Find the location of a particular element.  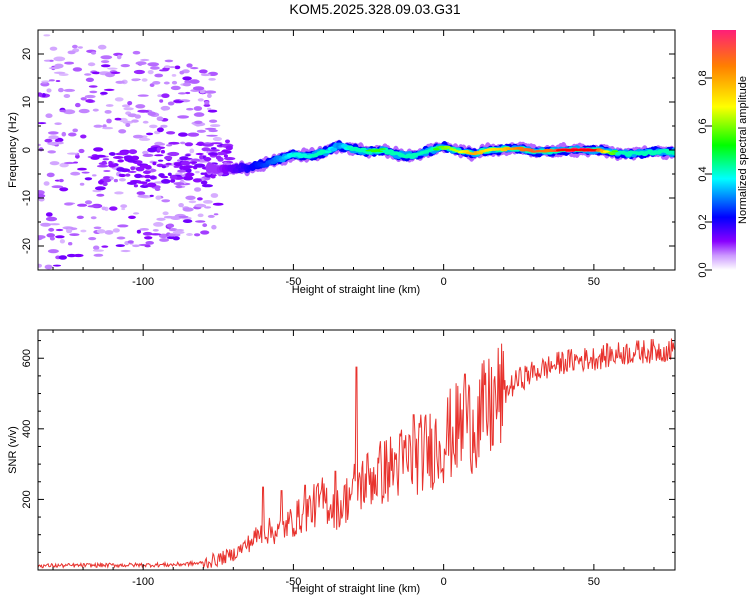

y-tick-label: 0 is located at coordinates (27, 150).